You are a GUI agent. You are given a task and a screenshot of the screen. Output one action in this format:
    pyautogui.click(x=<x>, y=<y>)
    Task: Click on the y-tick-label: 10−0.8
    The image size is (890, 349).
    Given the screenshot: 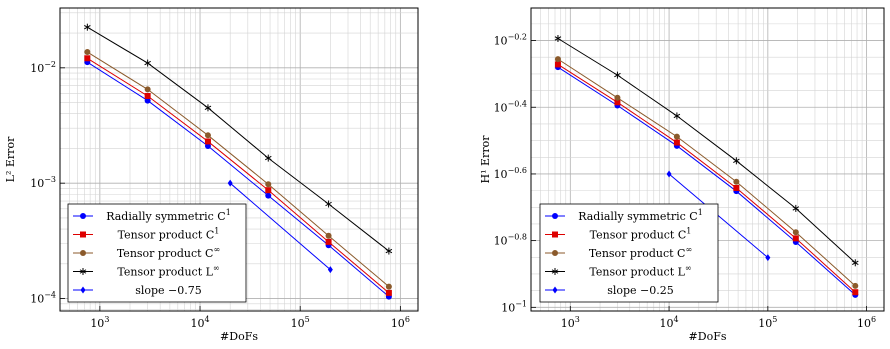 What is the action you would take?
    pyautogui.click(x=510, y=240)
    